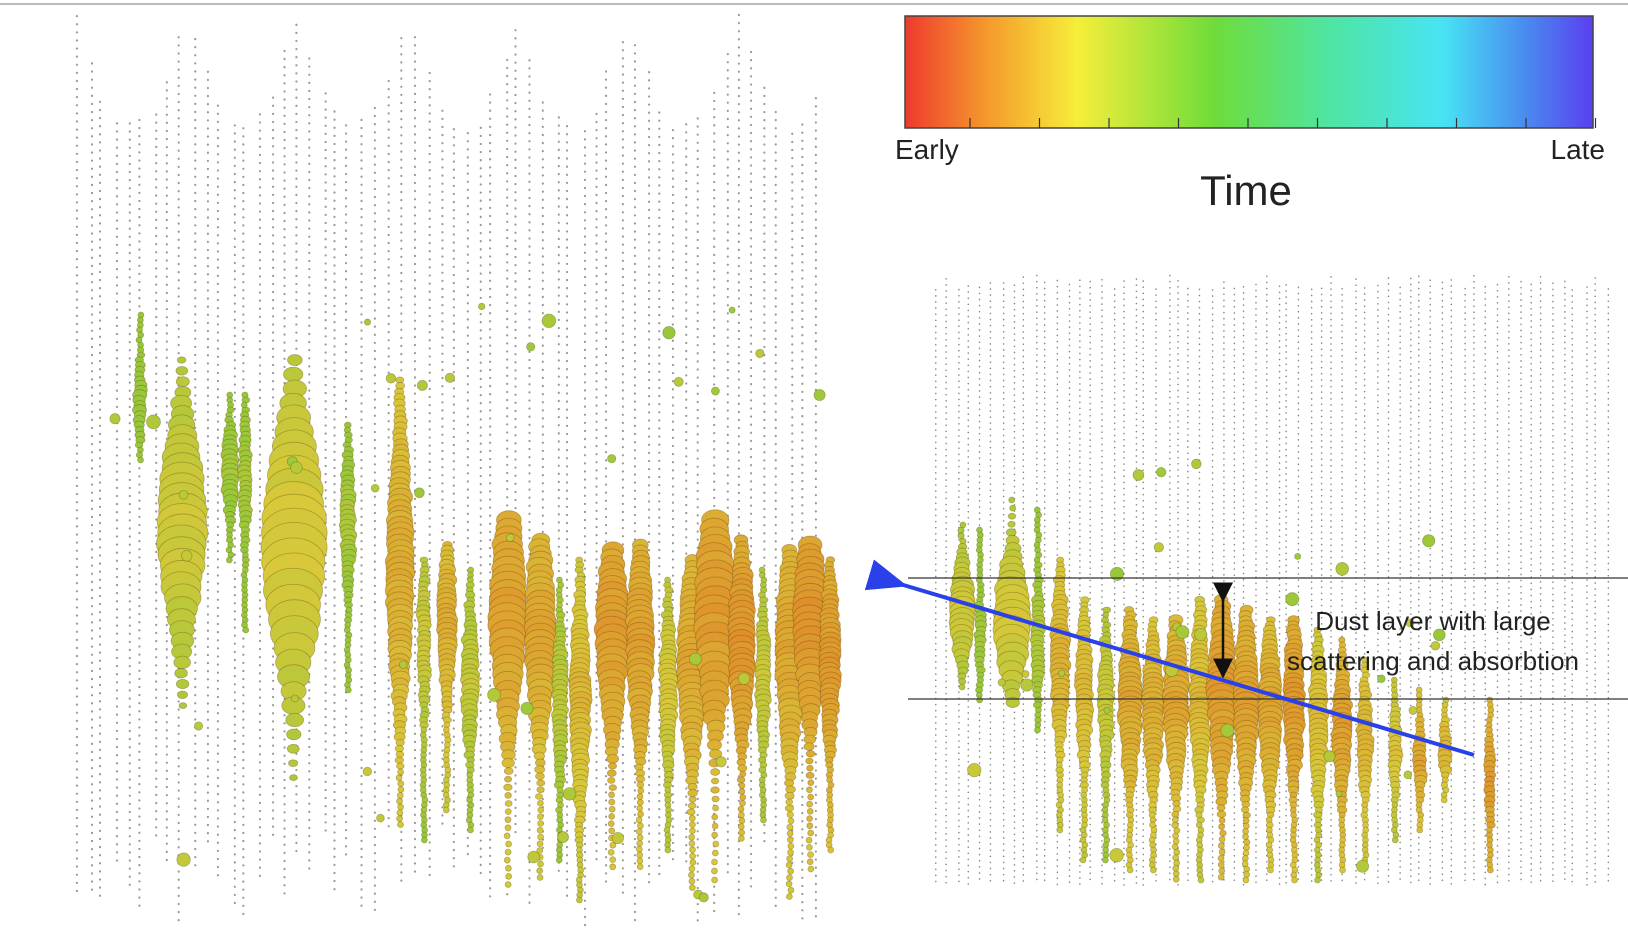 The image size is (1628, 946). What do you see at coordinates (1283, 123) in the screenshot?
I see `colorbar-ticks` at bounding box center [1283, 123].